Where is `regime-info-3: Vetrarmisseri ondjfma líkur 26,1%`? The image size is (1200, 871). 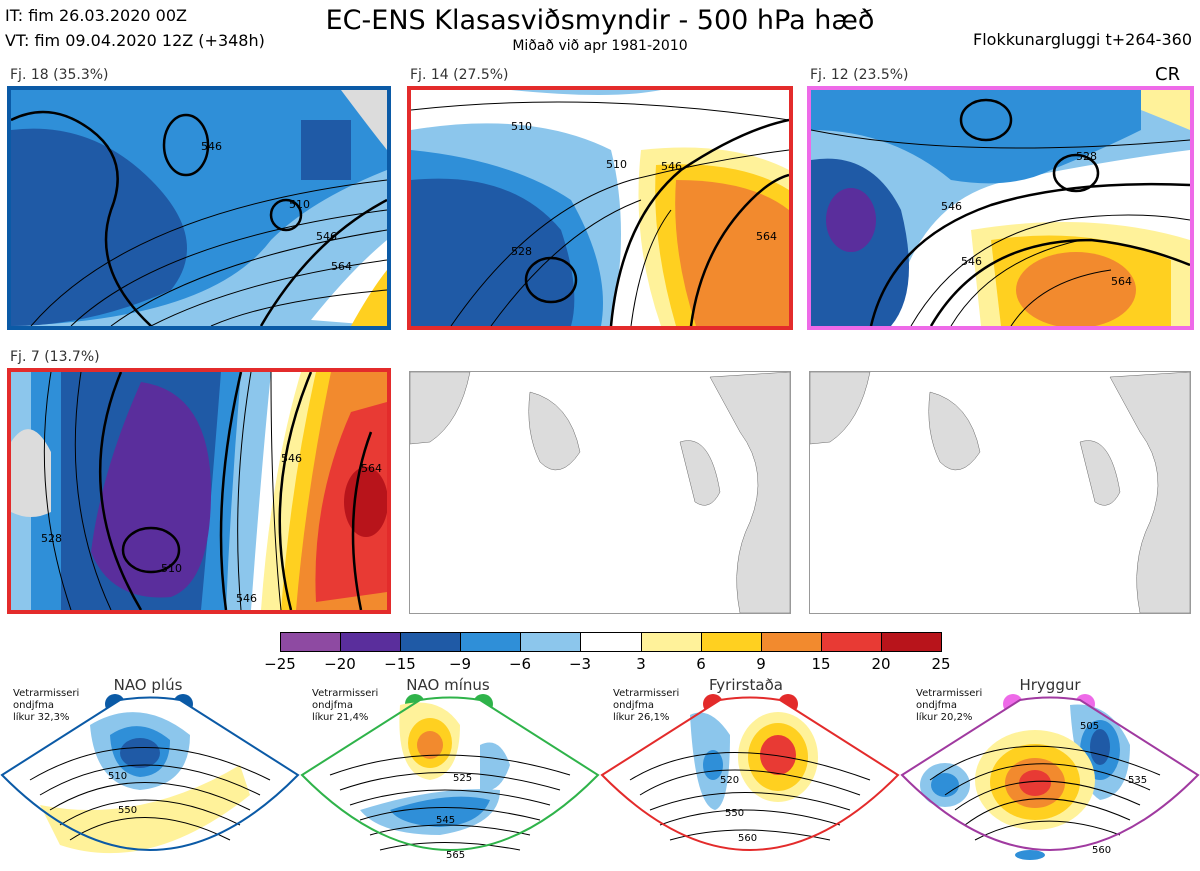 regime-info-3: Vetrarmisseri ondjfma líkur 26,1% is located at coordinates (646, 706).